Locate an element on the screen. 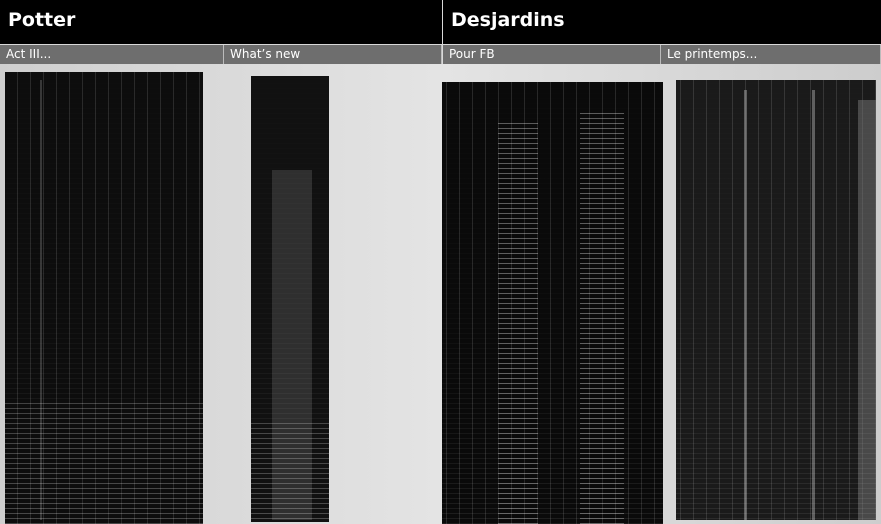  panel-label: Pour FB is located at coordinates (552, 54).